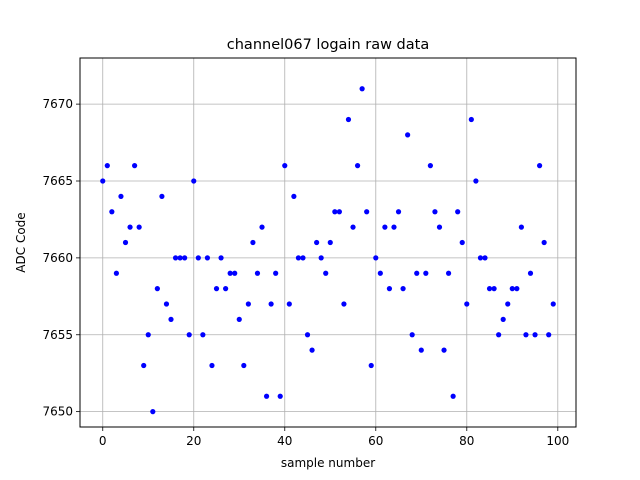 This screenshot has height=480, width=640. I want to click on x-axis-title: sample number, so click(328, 463).